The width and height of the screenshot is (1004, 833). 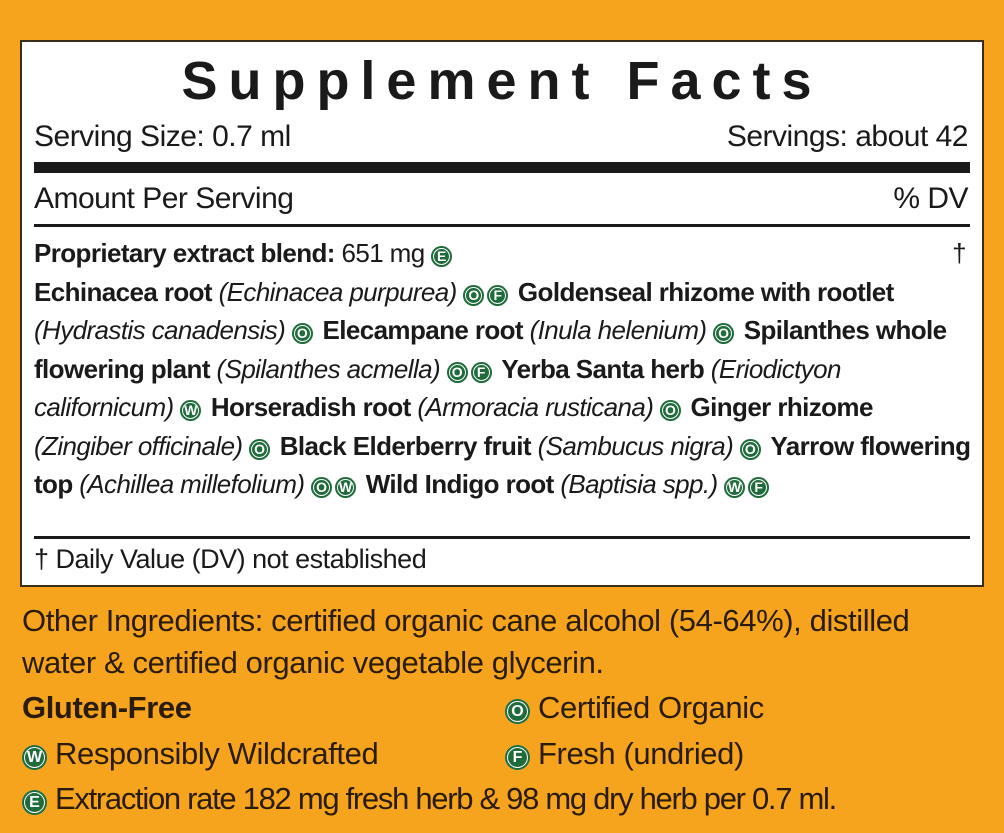 I want to click on latin-name: (Sambucus nigra), so click(x=635, y=445).